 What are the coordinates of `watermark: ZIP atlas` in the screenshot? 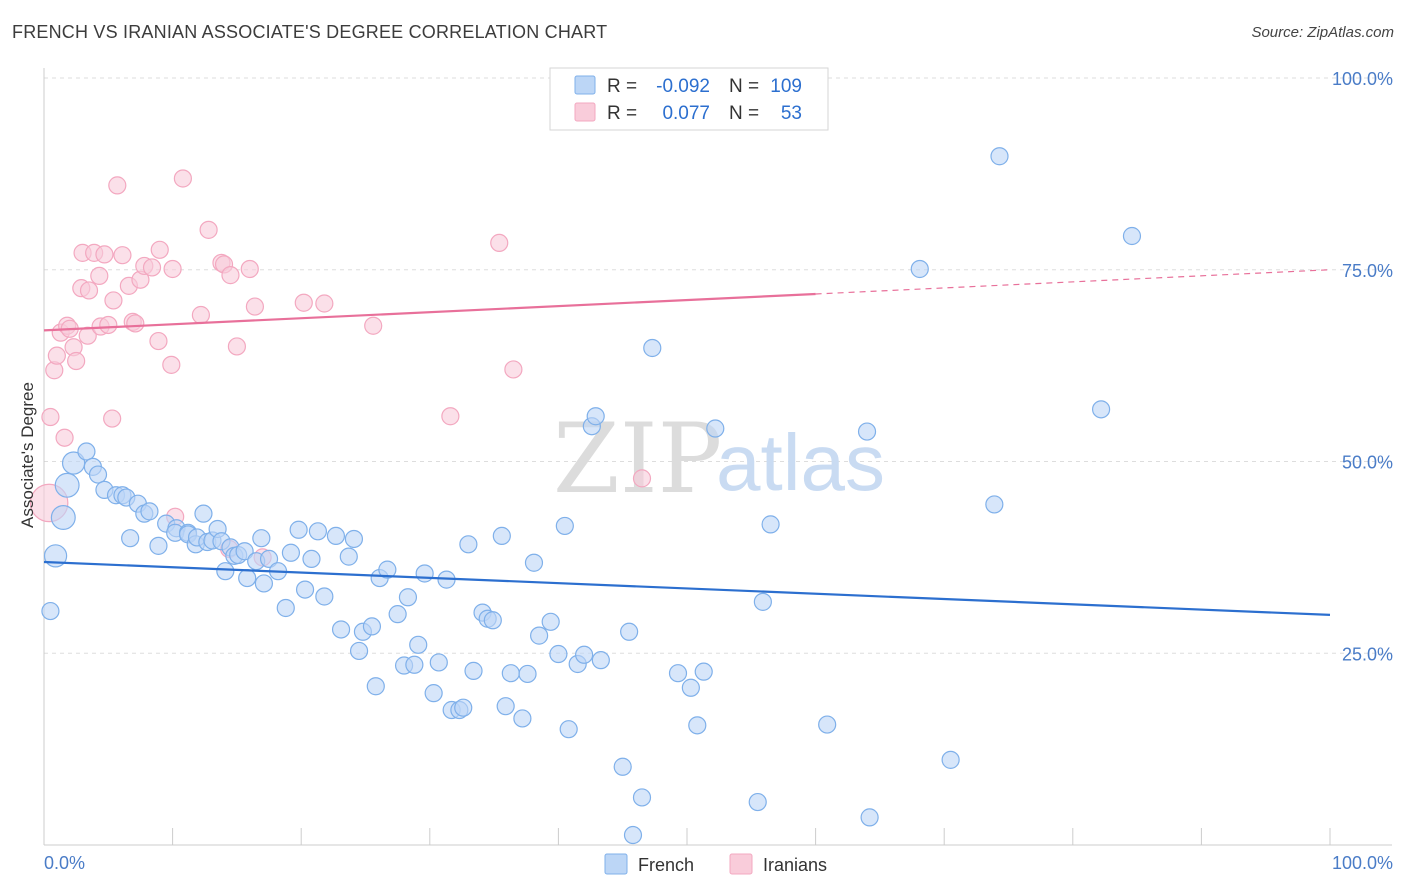 It's located at (719, 459).